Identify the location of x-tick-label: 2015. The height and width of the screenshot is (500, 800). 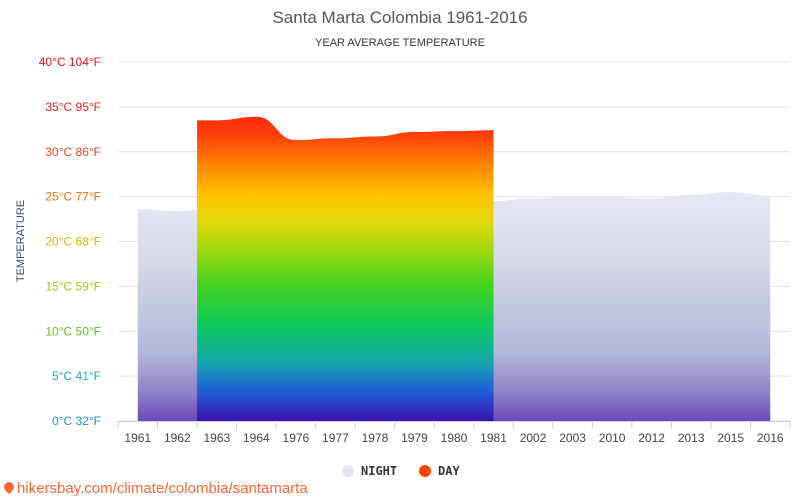
(730, 438).